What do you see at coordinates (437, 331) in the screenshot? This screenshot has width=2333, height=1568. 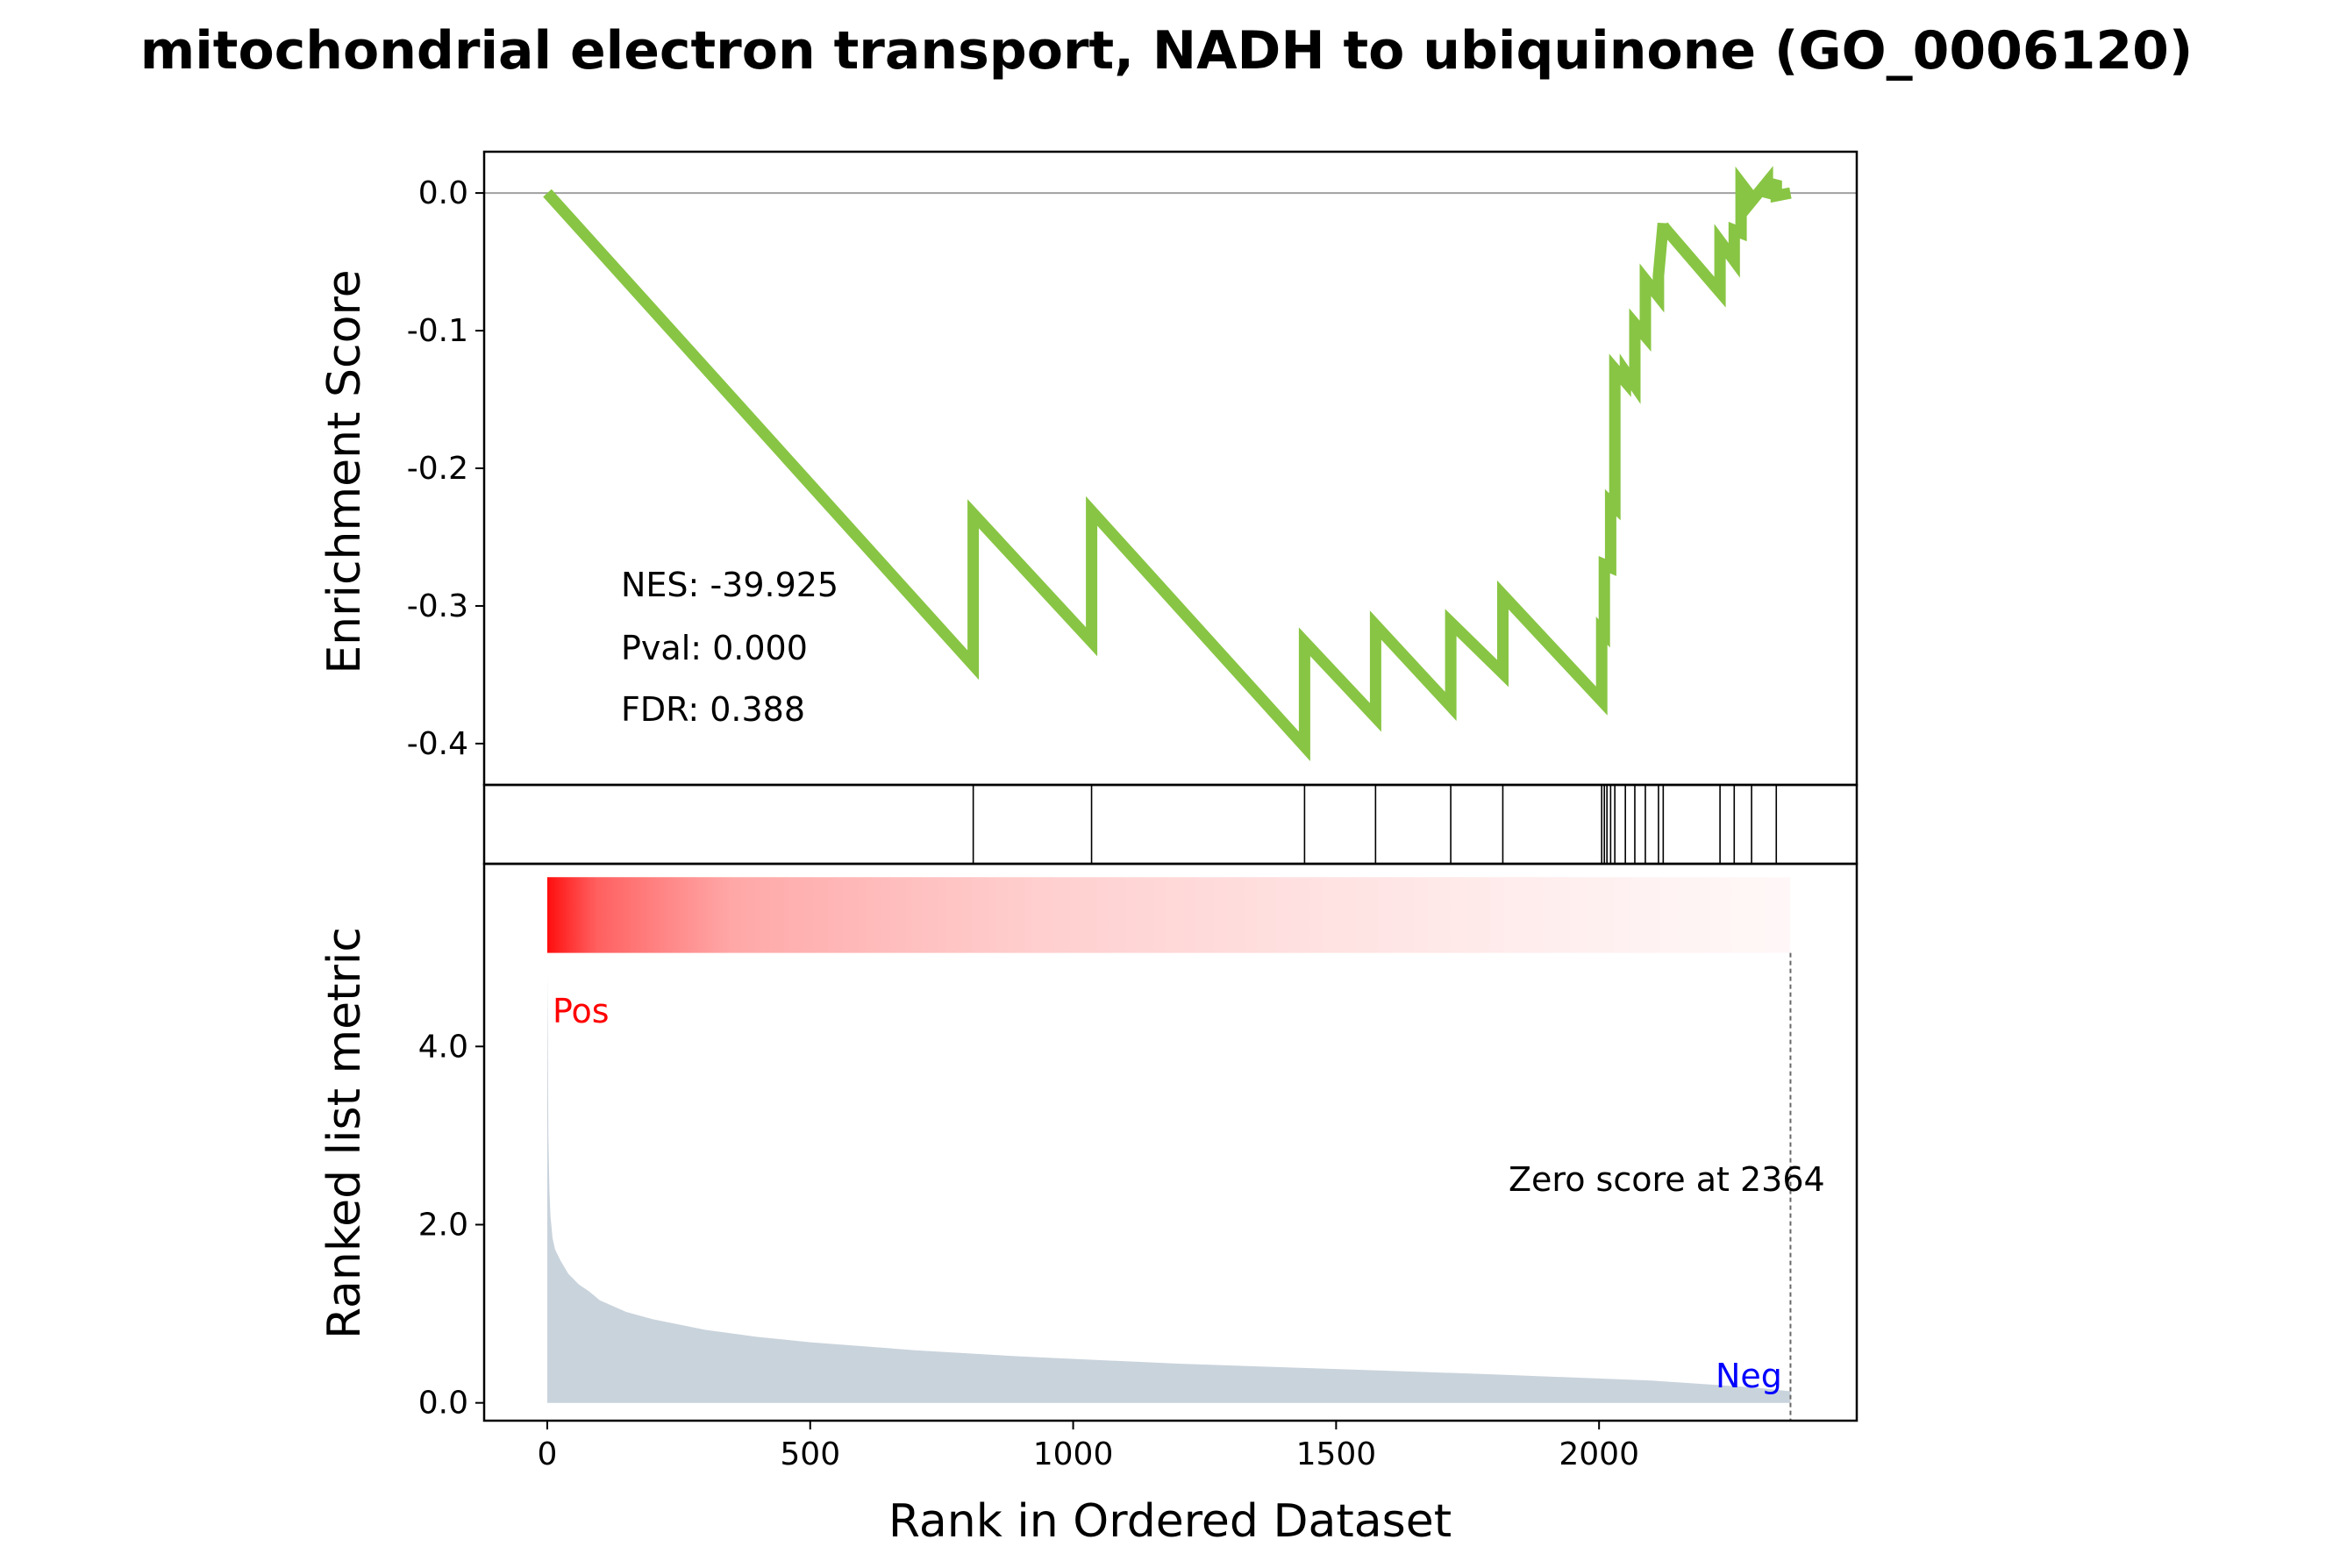 I see `es-y-tick-label: -0.1` at bounding box center [437, 331].